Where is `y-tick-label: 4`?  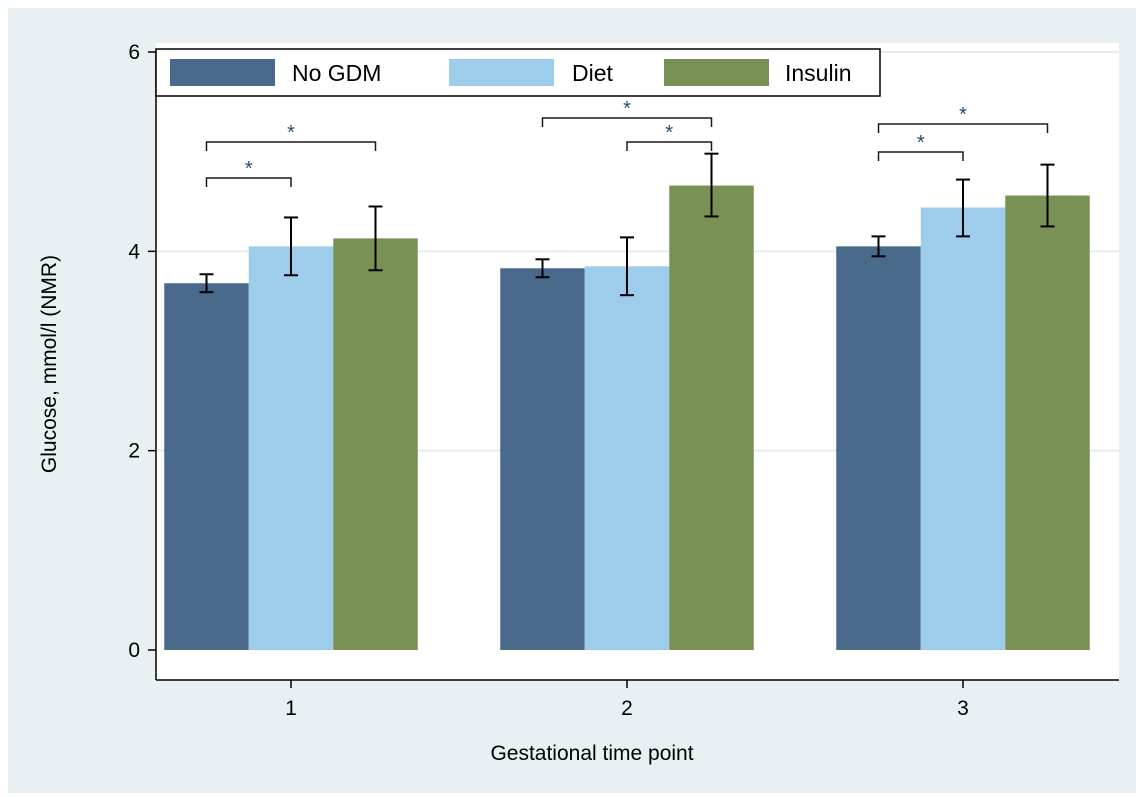
y-tick-label: 4 is located at coordinates (134, 251).